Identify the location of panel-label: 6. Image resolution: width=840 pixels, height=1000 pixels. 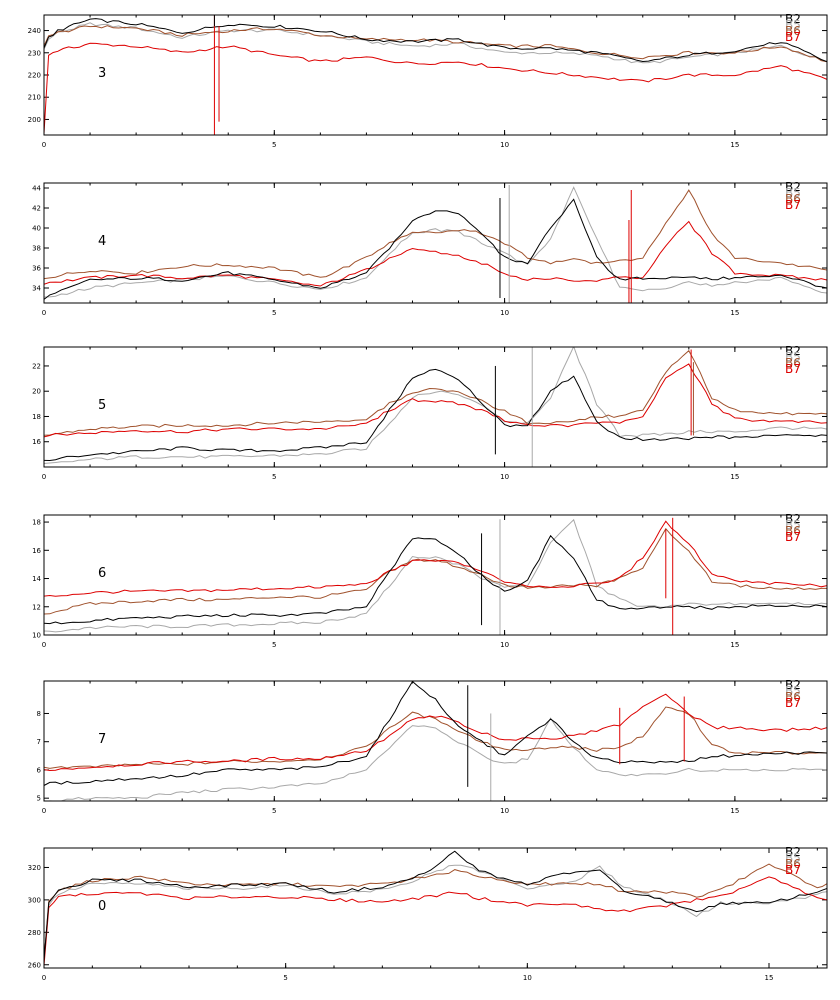
(102, 573).